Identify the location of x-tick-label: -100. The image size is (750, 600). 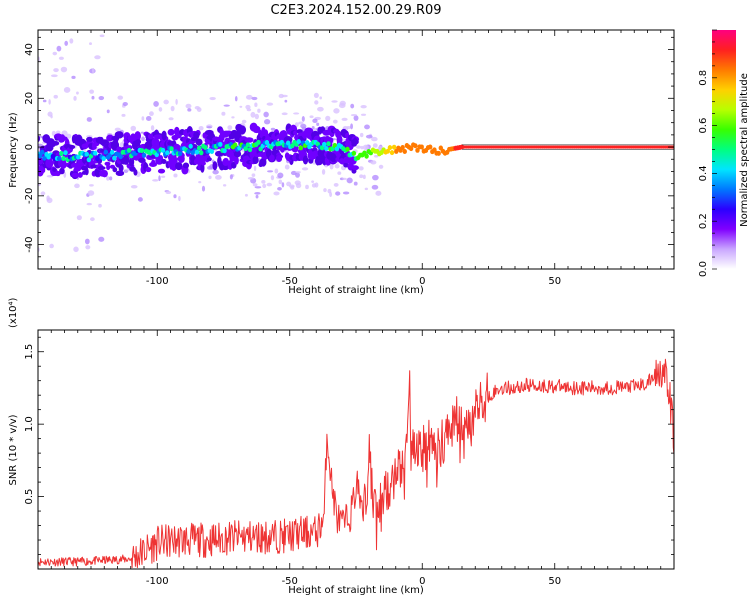
(157, 581).